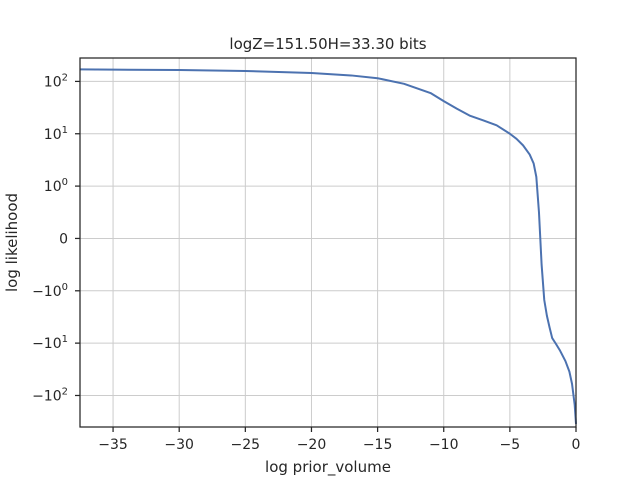 This screenshot has width=640, height=480. What do you see at coordinates (50, 395) in the screenshot?
I see `y-tick-label: −102` at bounding box center [50, 395].